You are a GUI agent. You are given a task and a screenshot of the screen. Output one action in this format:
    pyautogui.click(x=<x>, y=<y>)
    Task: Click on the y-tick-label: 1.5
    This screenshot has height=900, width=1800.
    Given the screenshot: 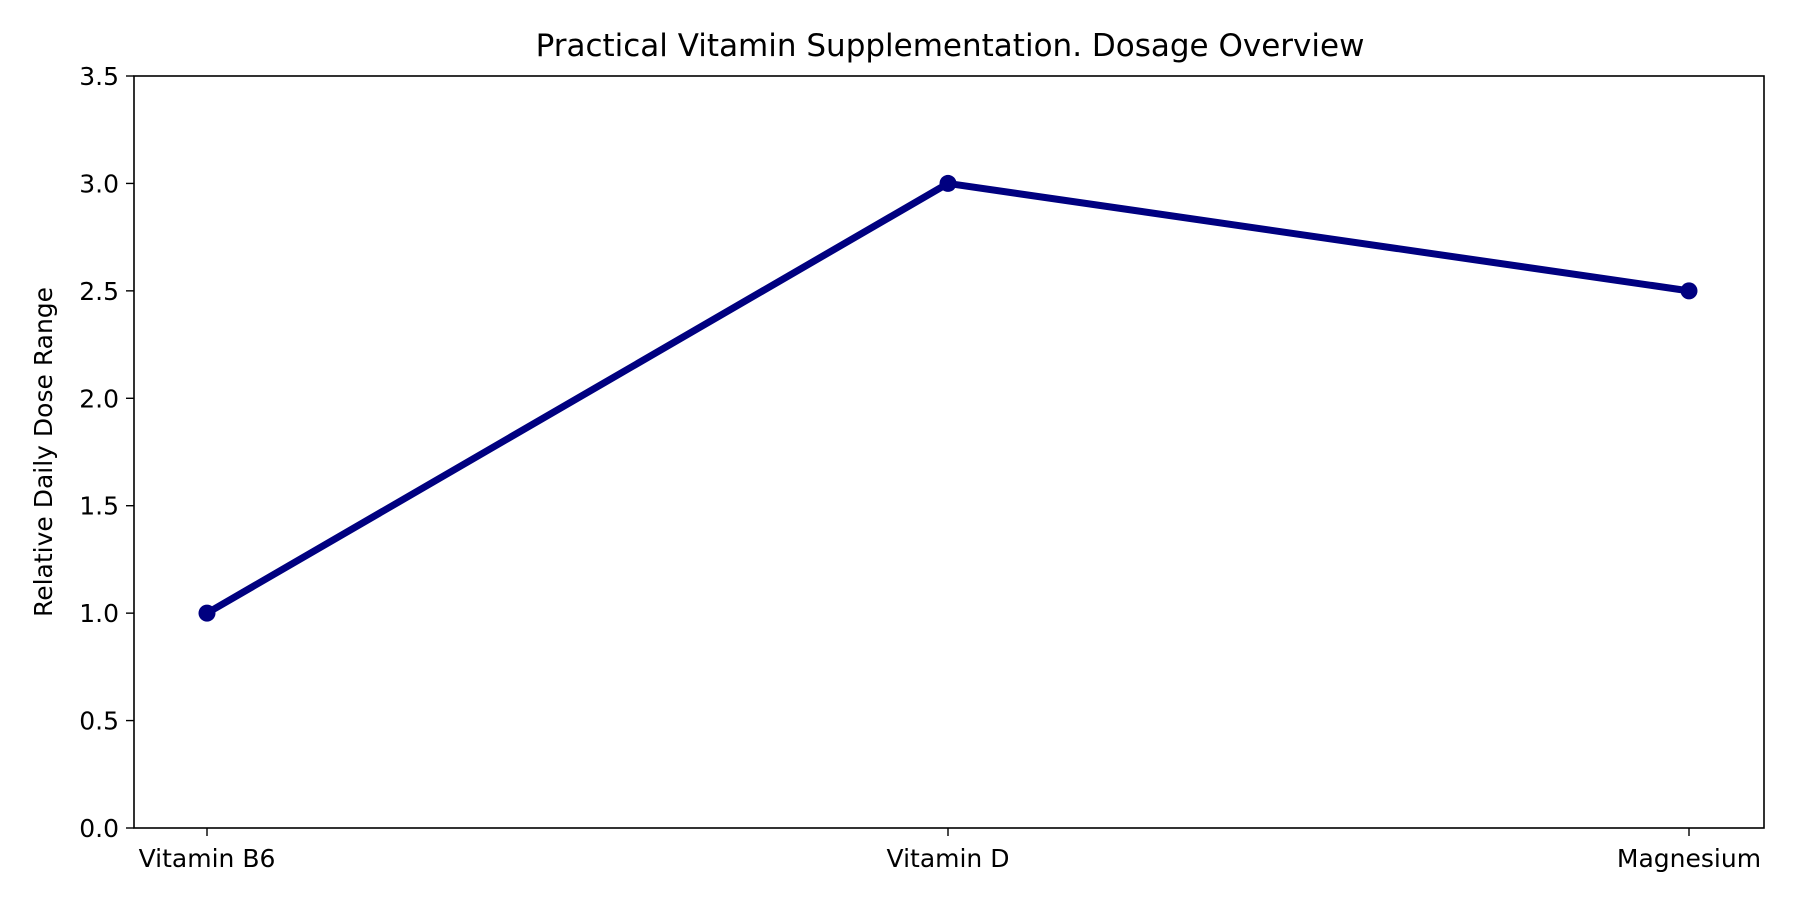 What is the action you would take?
    pyautogui.click(x=99, y=506)
    